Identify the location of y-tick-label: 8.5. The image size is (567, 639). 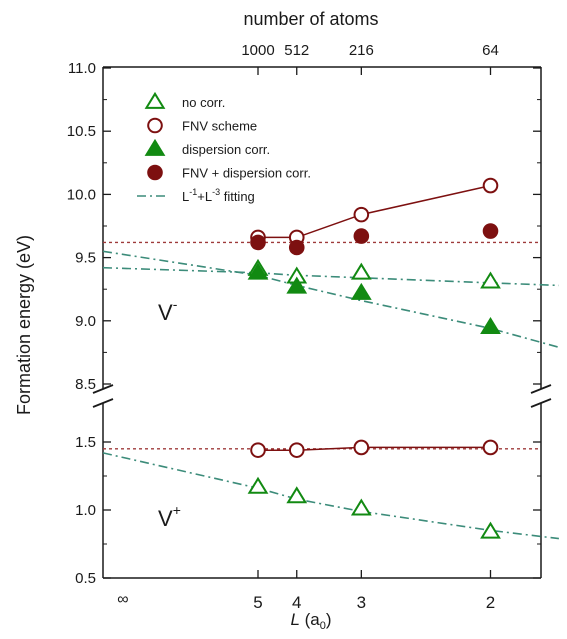
(85, 384).